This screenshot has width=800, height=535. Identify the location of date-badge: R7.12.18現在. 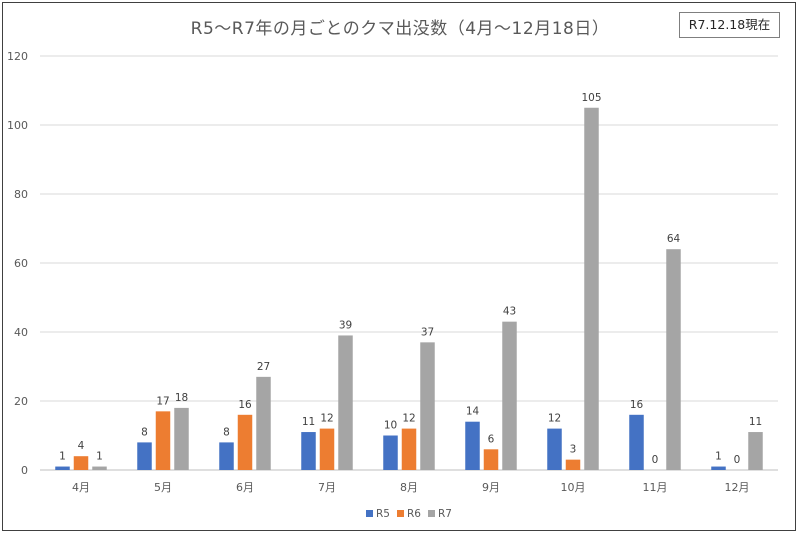
(729, 25).